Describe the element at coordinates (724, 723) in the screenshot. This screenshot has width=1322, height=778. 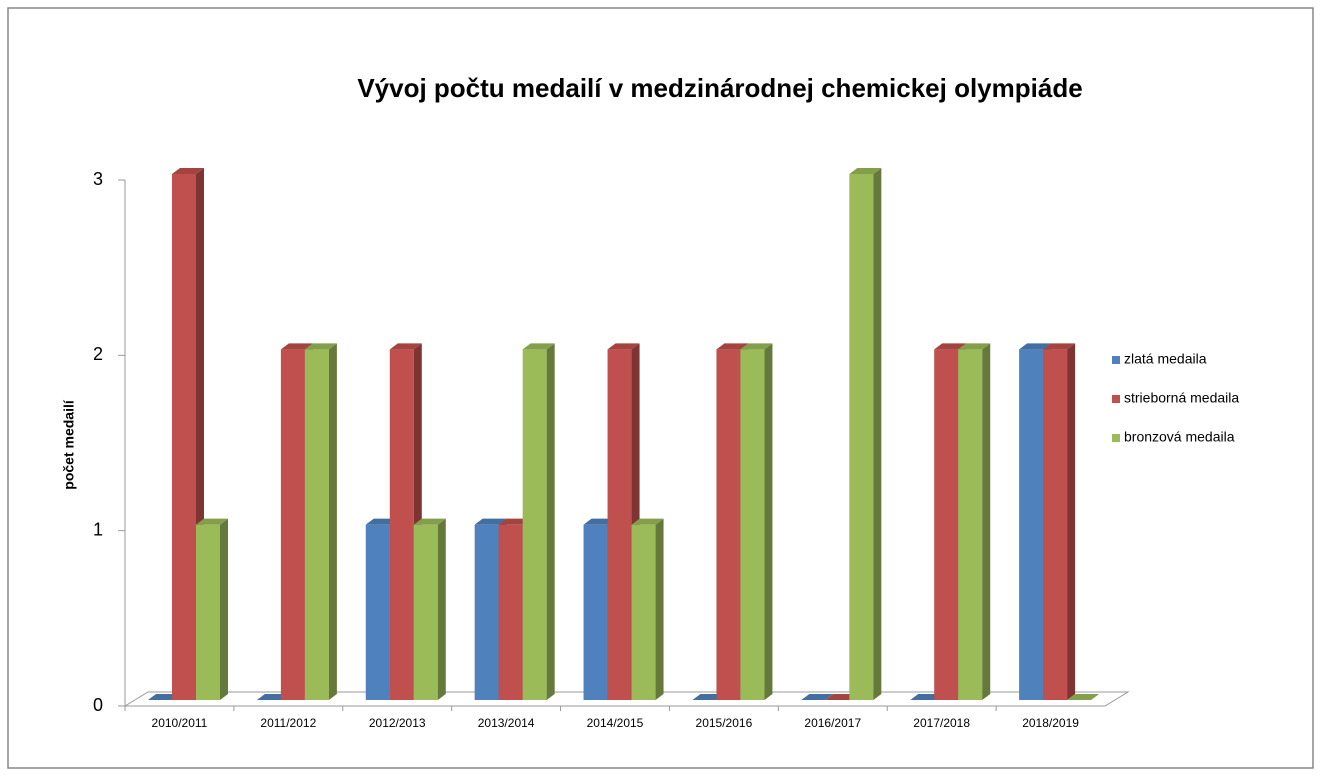
I see `x-tick-label: 2015/2016` at that location.